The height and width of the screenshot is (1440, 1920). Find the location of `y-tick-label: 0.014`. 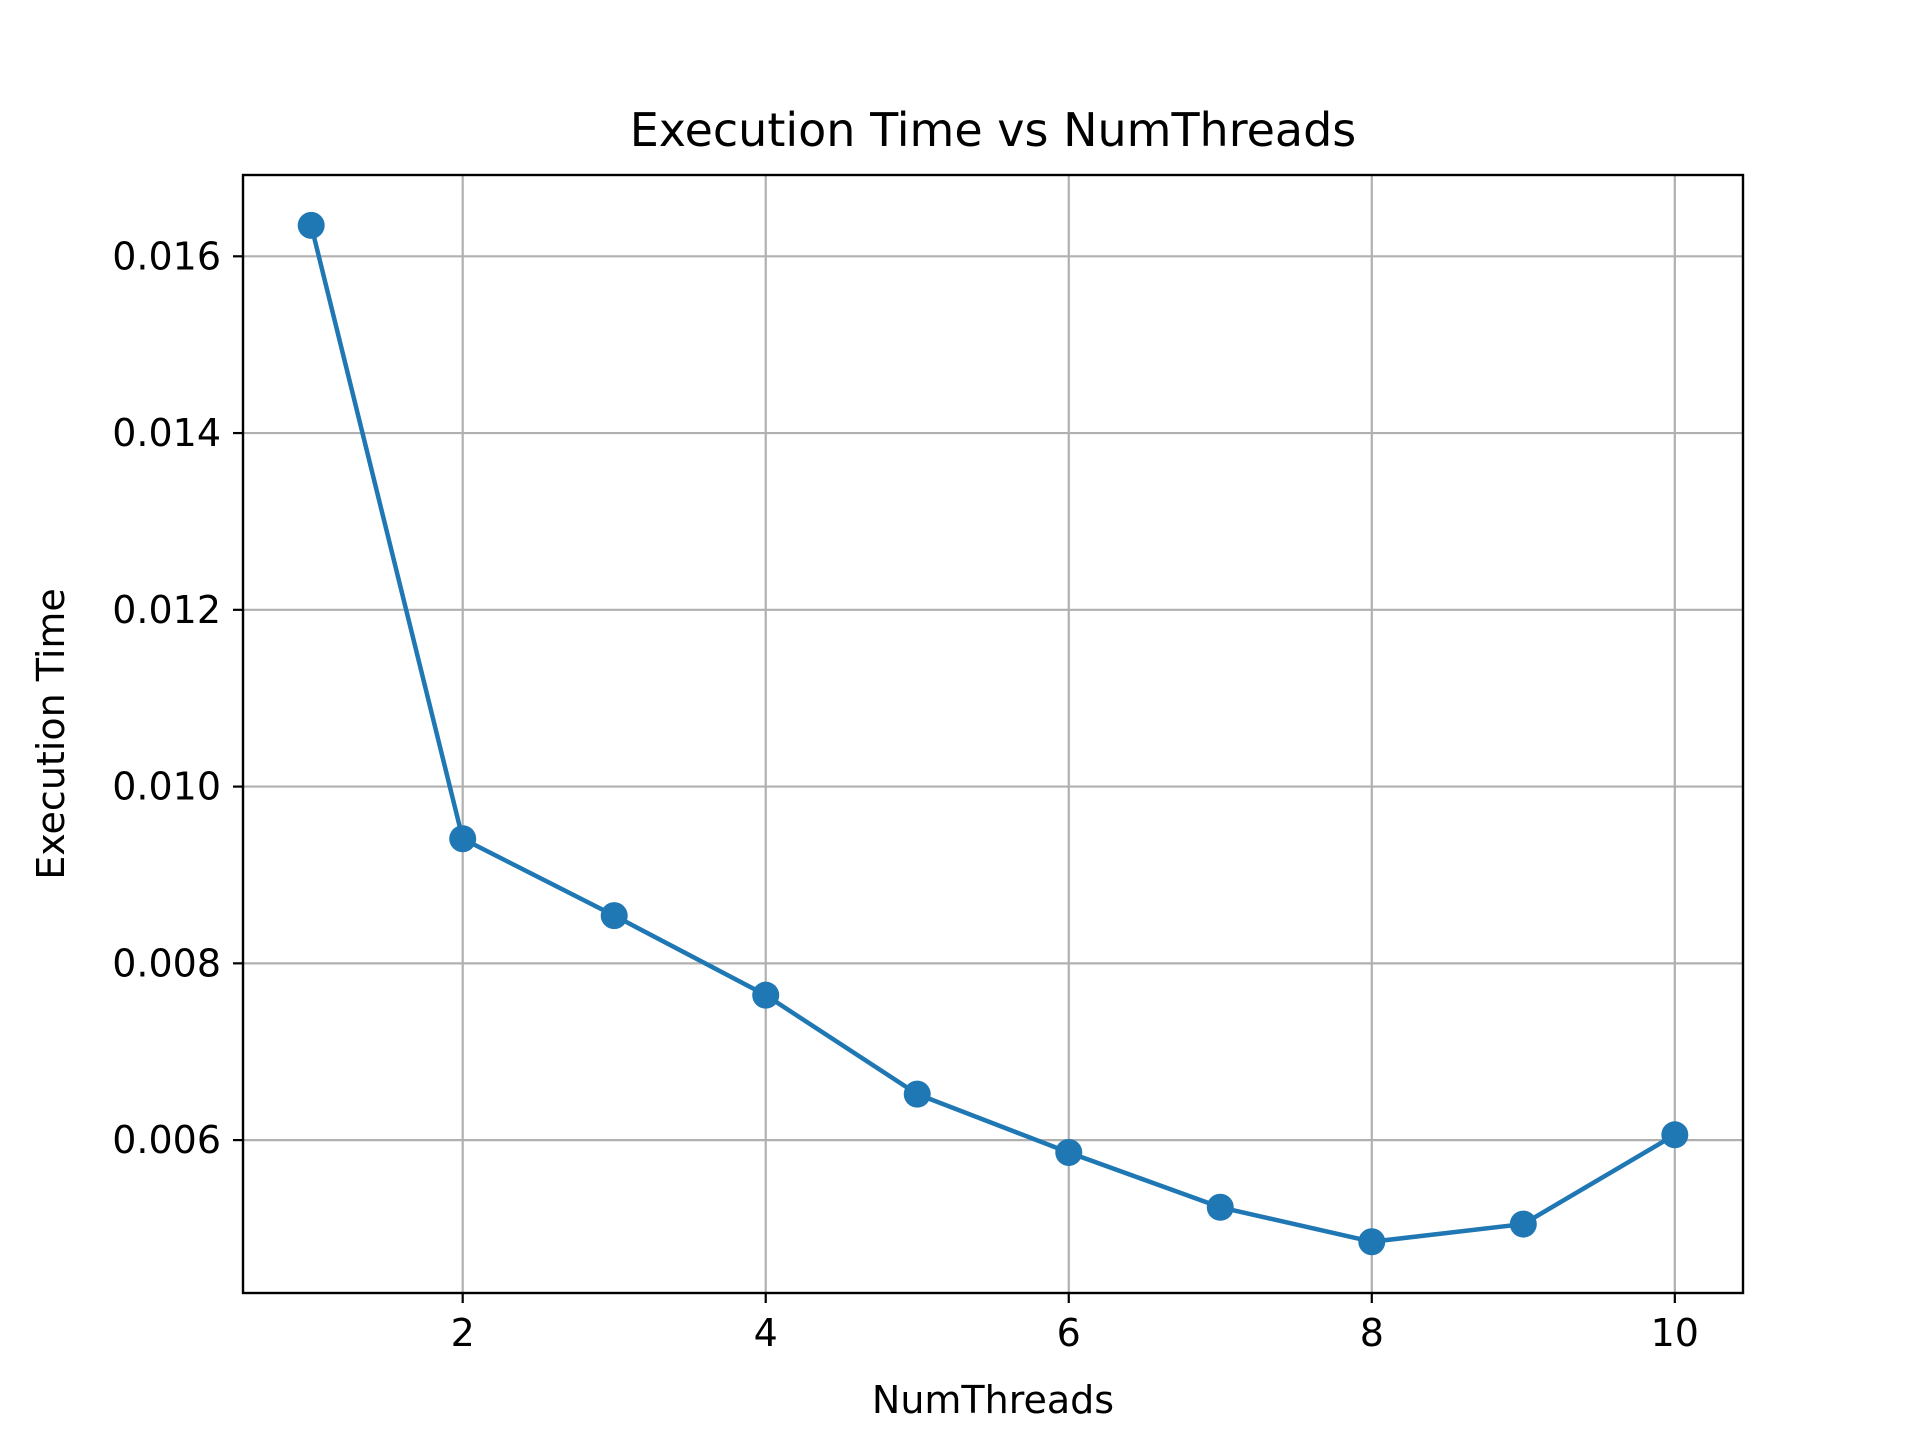

y-tick-label: 0.014 is located at coordinates (166, 433).